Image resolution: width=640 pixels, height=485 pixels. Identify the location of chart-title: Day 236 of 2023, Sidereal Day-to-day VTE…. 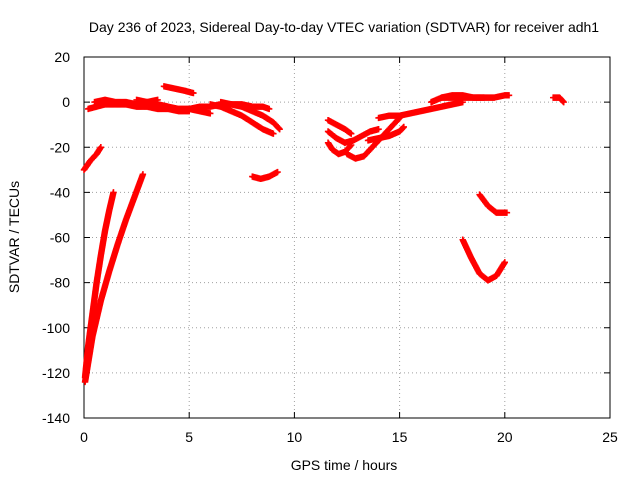
(344, 27).